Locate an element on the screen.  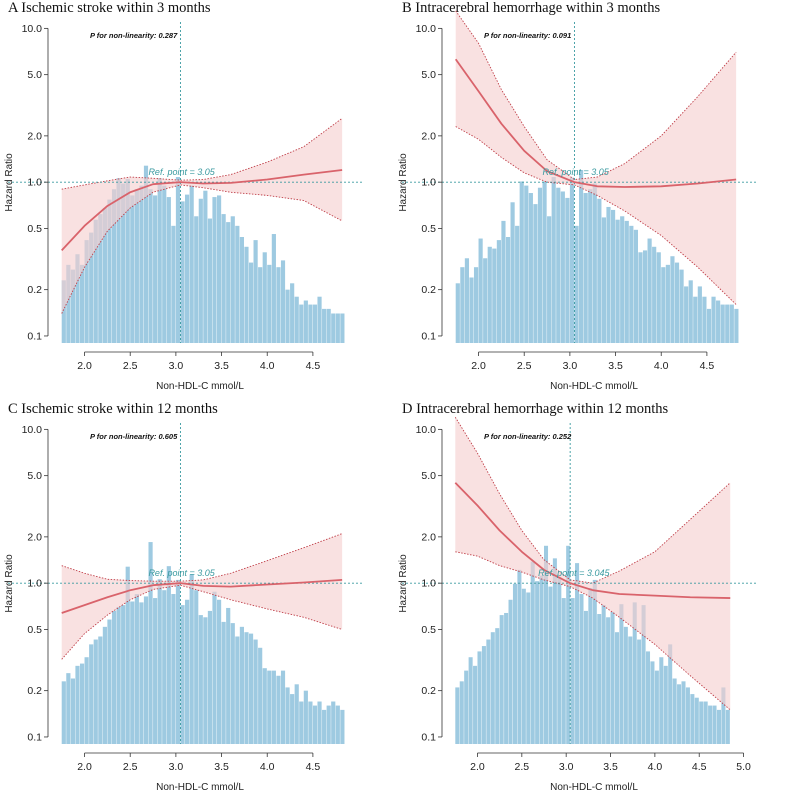
hazard-ratio-curve is located at coordinates (595, 123).